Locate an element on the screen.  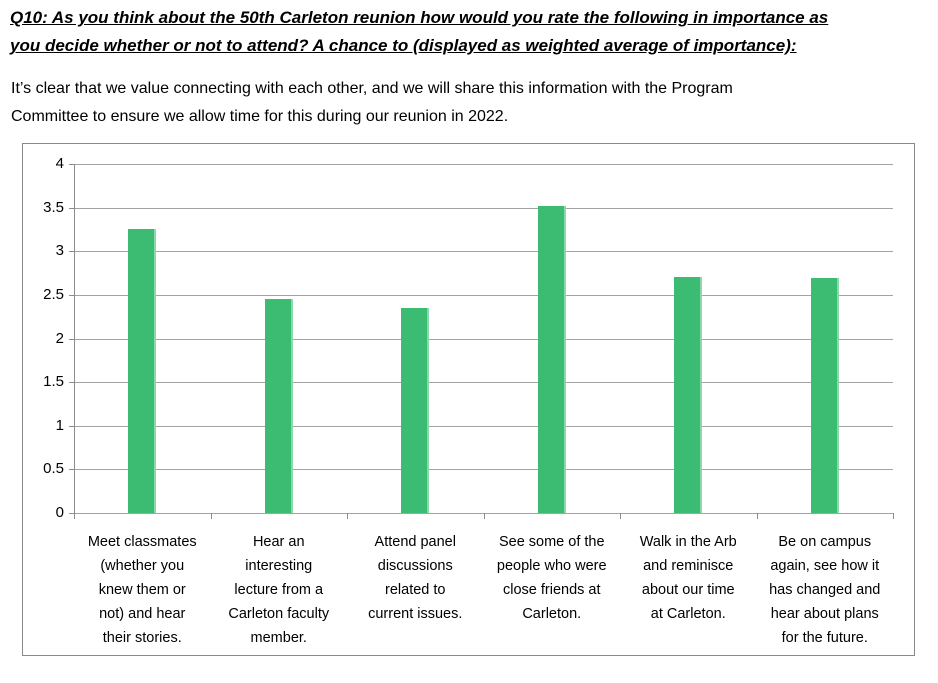
y-axis-label: 2.5 is located at coordinates (53, 294).